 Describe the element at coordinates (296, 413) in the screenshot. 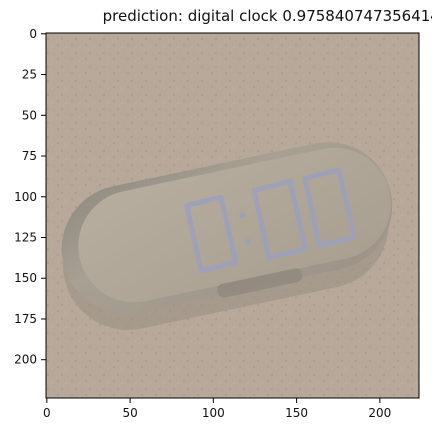

I see `x-tick-label: 150` at that location.